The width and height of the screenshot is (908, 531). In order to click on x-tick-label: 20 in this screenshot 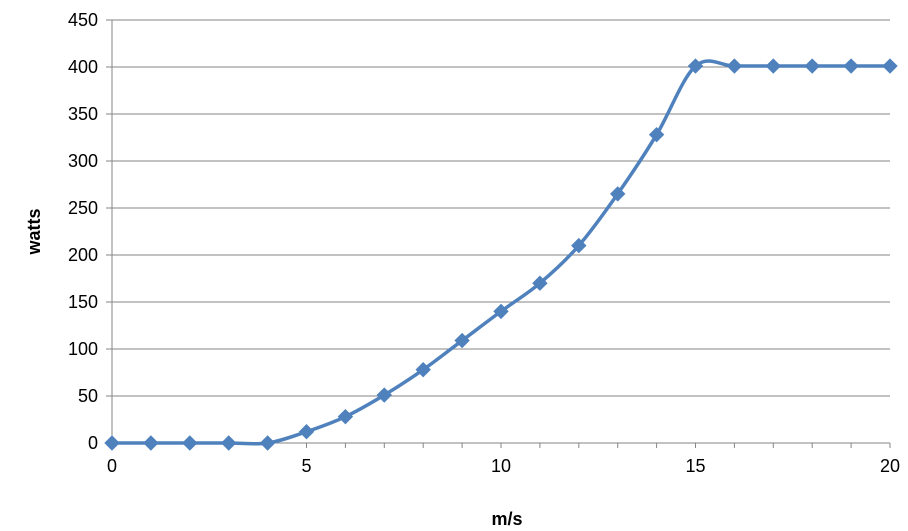, I will do `click(890, 466)`.